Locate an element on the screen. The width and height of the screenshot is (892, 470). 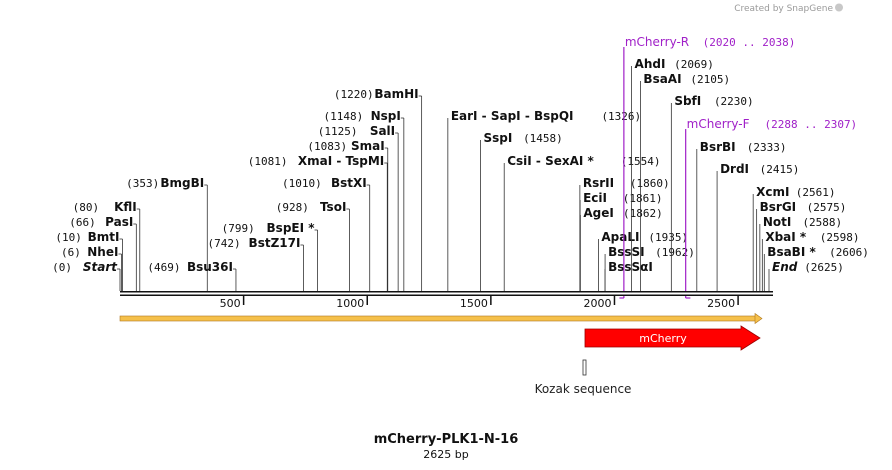
site-position: (1010) is located at coordinates (302, 183).